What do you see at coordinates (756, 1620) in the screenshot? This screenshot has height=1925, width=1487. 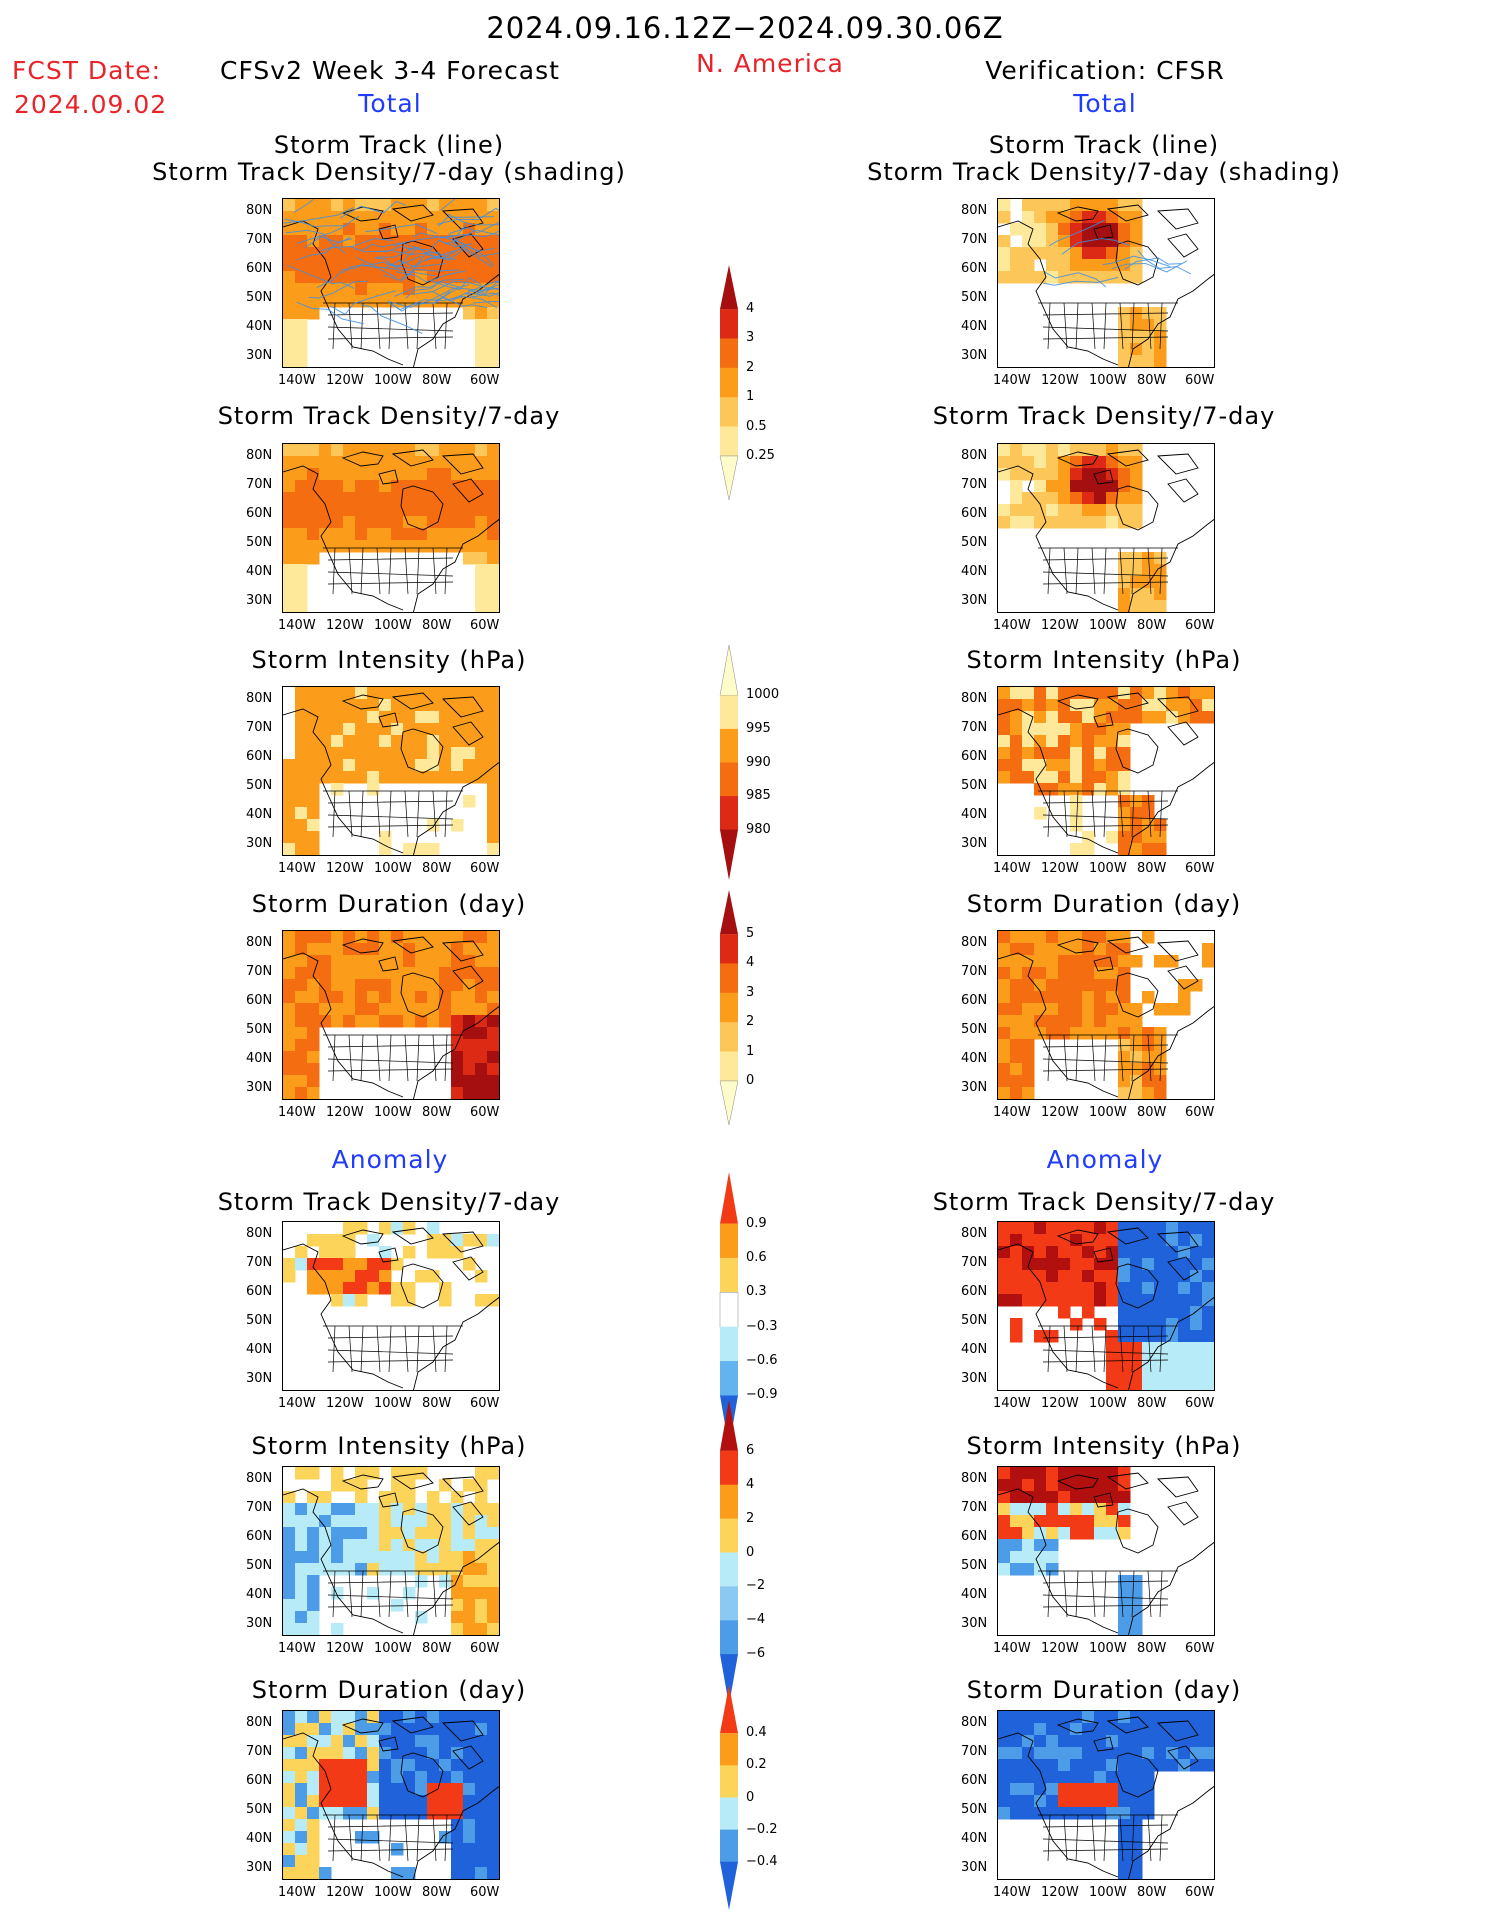 I see `colorbar-tick-label: −4` at bounding box center [756, 1620].